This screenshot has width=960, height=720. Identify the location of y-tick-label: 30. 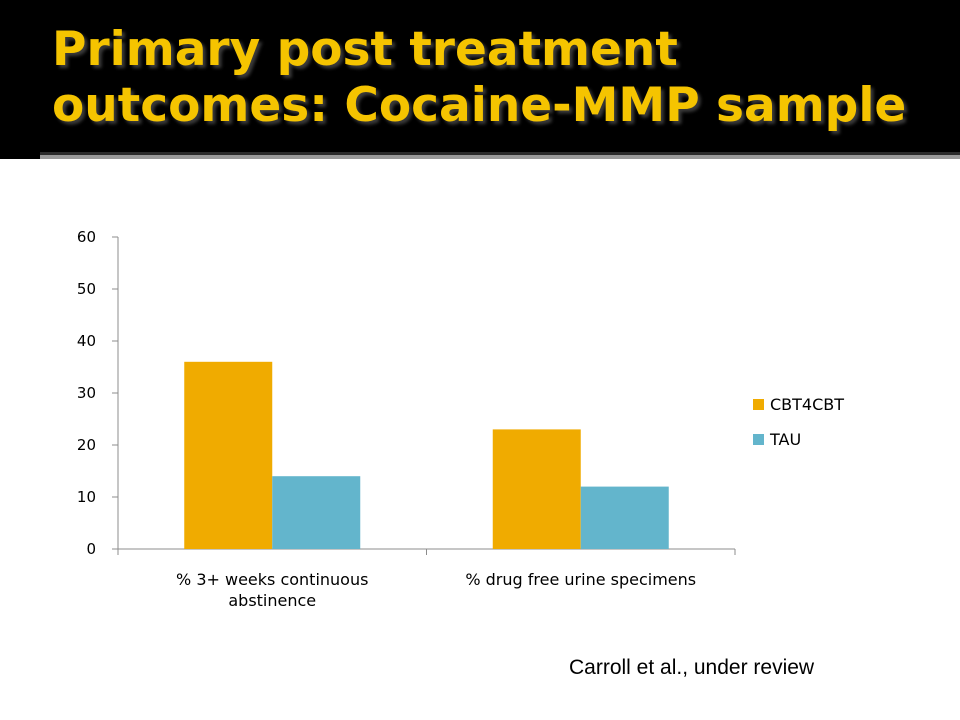
(86, 393).